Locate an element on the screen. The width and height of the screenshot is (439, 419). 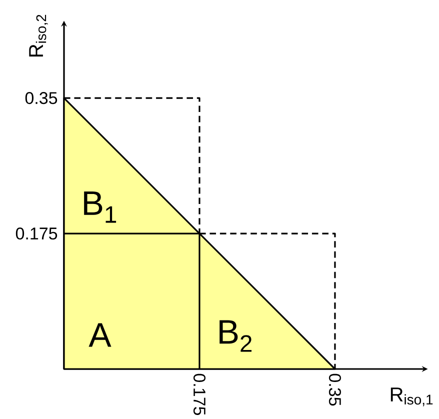
annotation: A is located at coordinates (100, 335).